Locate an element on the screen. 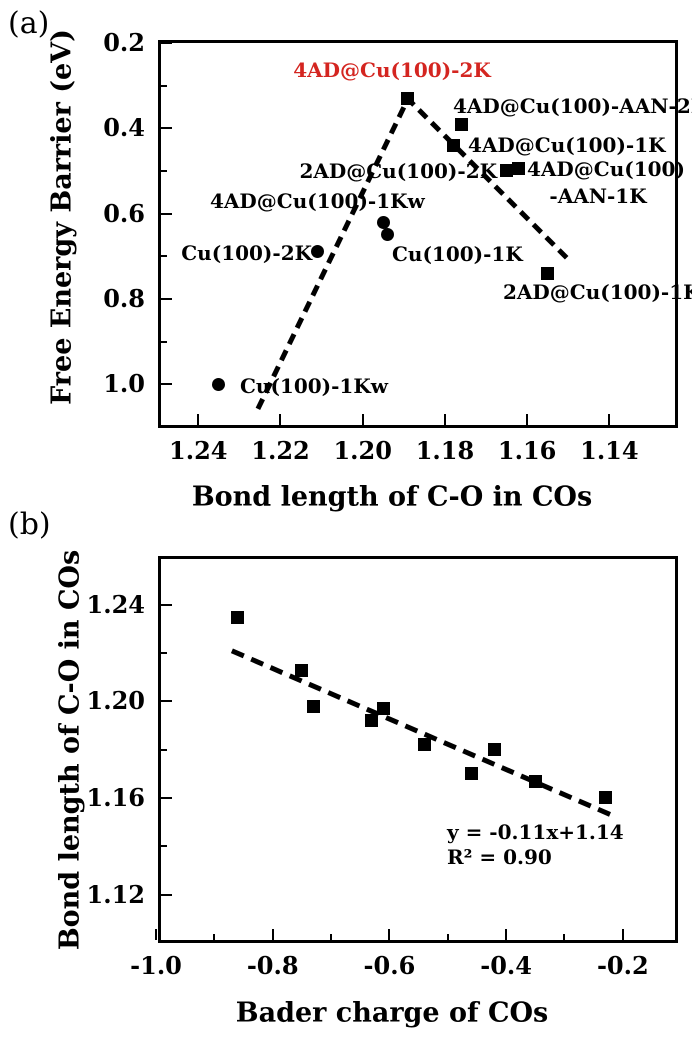 This screenshot has width=692, height=1037. panel-a-y-tick-label: 0.6 is located at coordinates (124, 213).